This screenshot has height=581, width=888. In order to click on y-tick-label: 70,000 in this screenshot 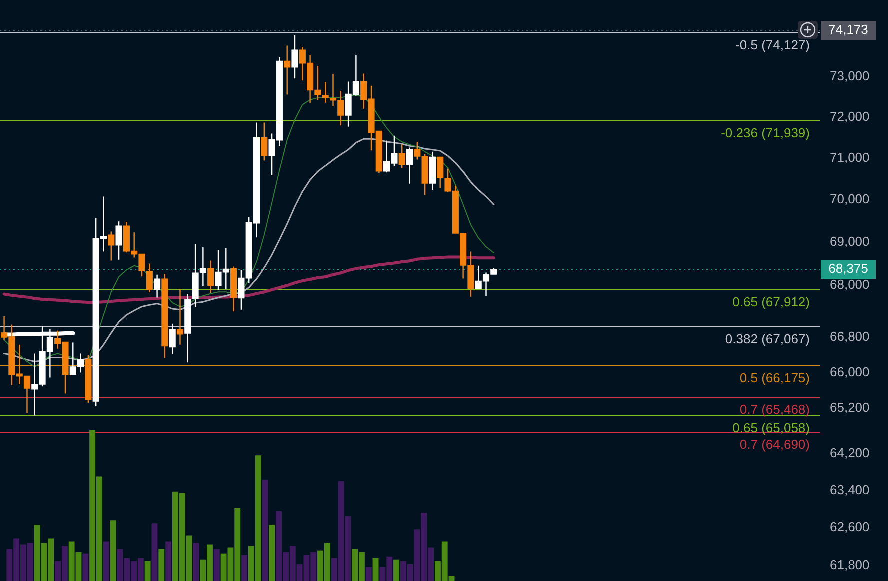, I will do `click(850, 199)`.